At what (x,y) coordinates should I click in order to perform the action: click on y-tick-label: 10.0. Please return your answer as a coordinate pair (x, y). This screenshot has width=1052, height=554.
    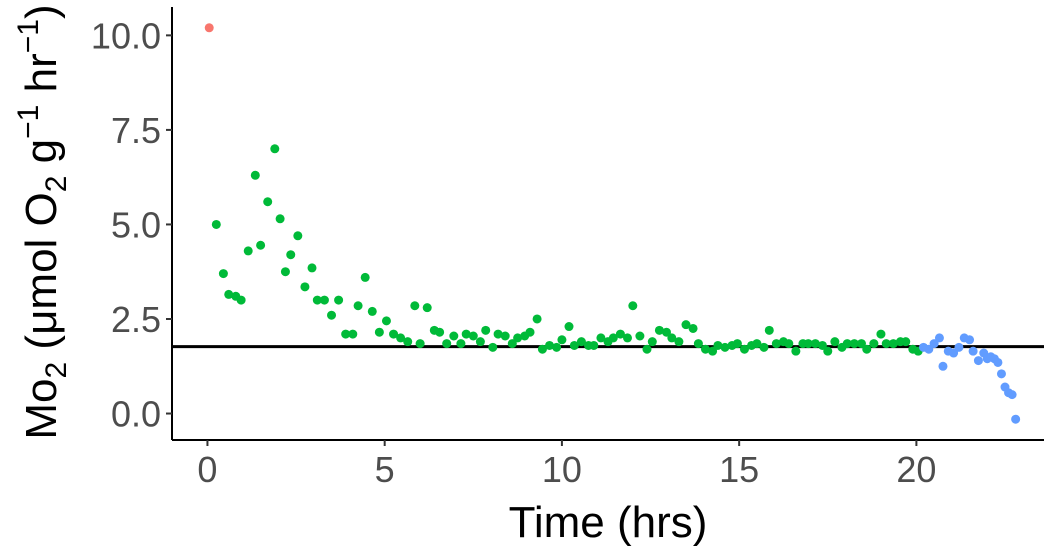
    Looking at the image, I should click on (126, 35).